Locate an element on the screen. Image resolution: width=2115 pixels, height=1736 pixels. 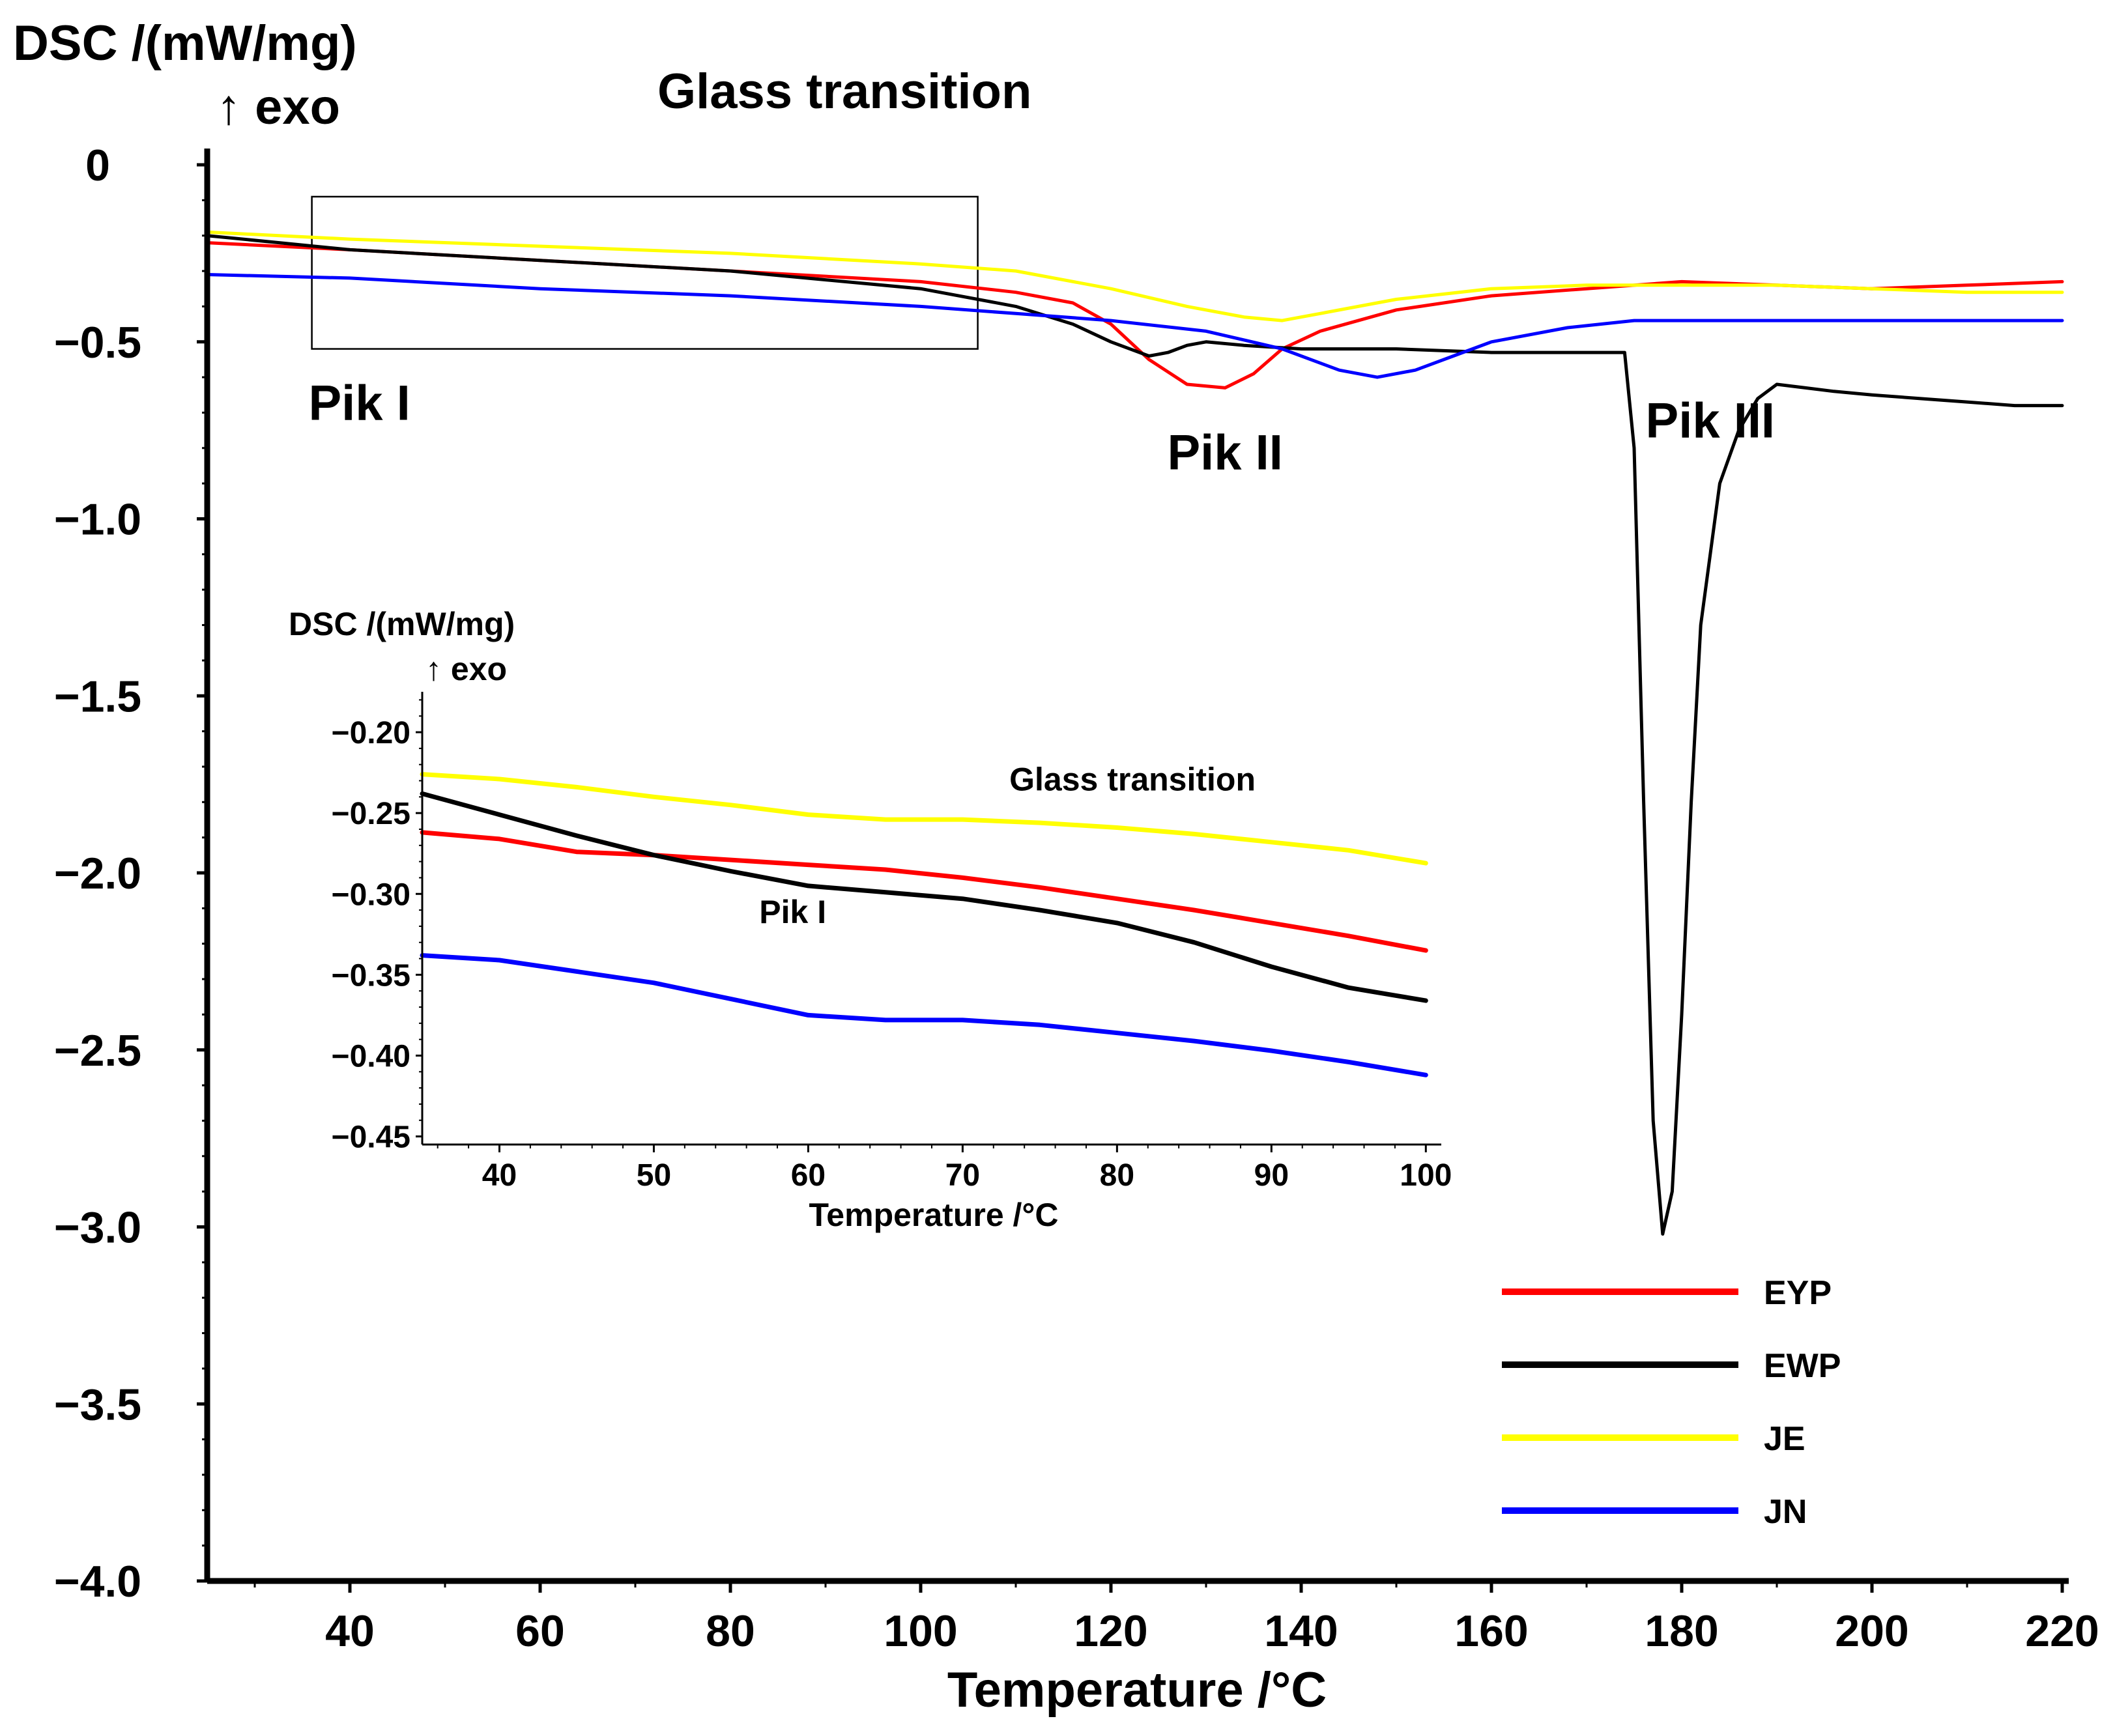
main-ytick-label: −3.5 is located at coordinates (97, 1404).